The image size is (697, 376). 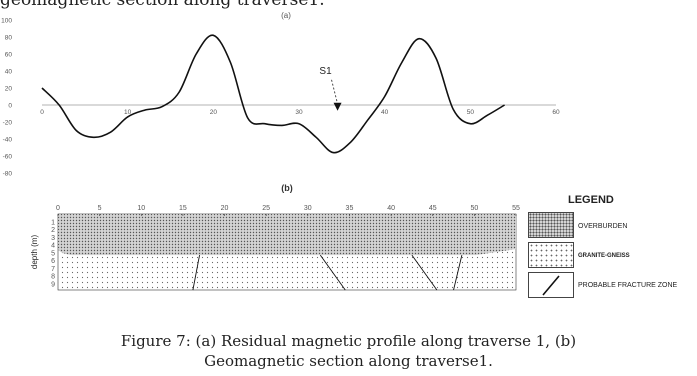 I want to click on y-tick-label: 60, so click(x=9, y=55).